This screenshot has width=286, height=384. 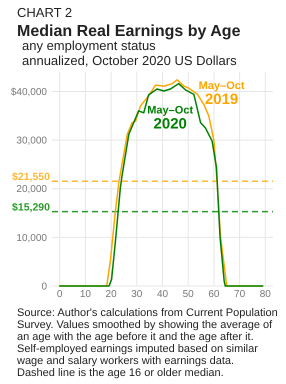 What do you see at coordinates (32, 141) in the screenshot?
I see `y-tick-label: 30,000` at bounding box center [32, 141].